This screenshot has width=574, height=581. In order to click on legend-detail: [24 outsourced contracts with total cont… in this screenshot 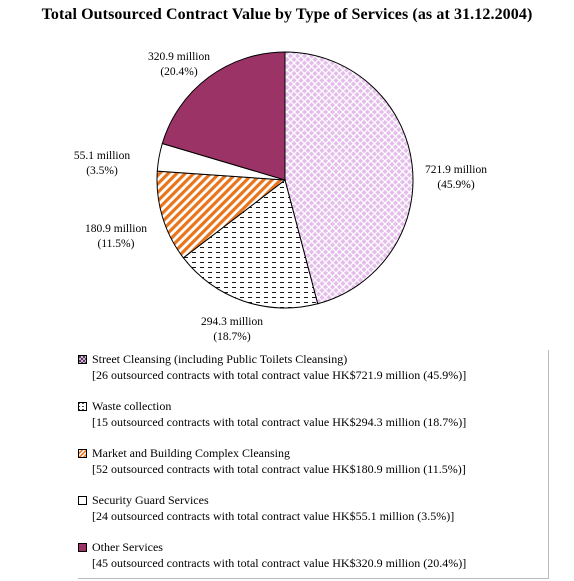, I will do `click(273, 516)`.